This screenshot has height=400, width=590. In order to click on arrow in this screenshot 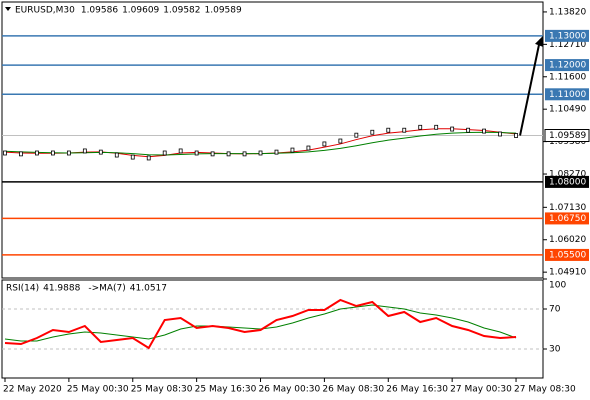, I will do `click(530, 87)`.